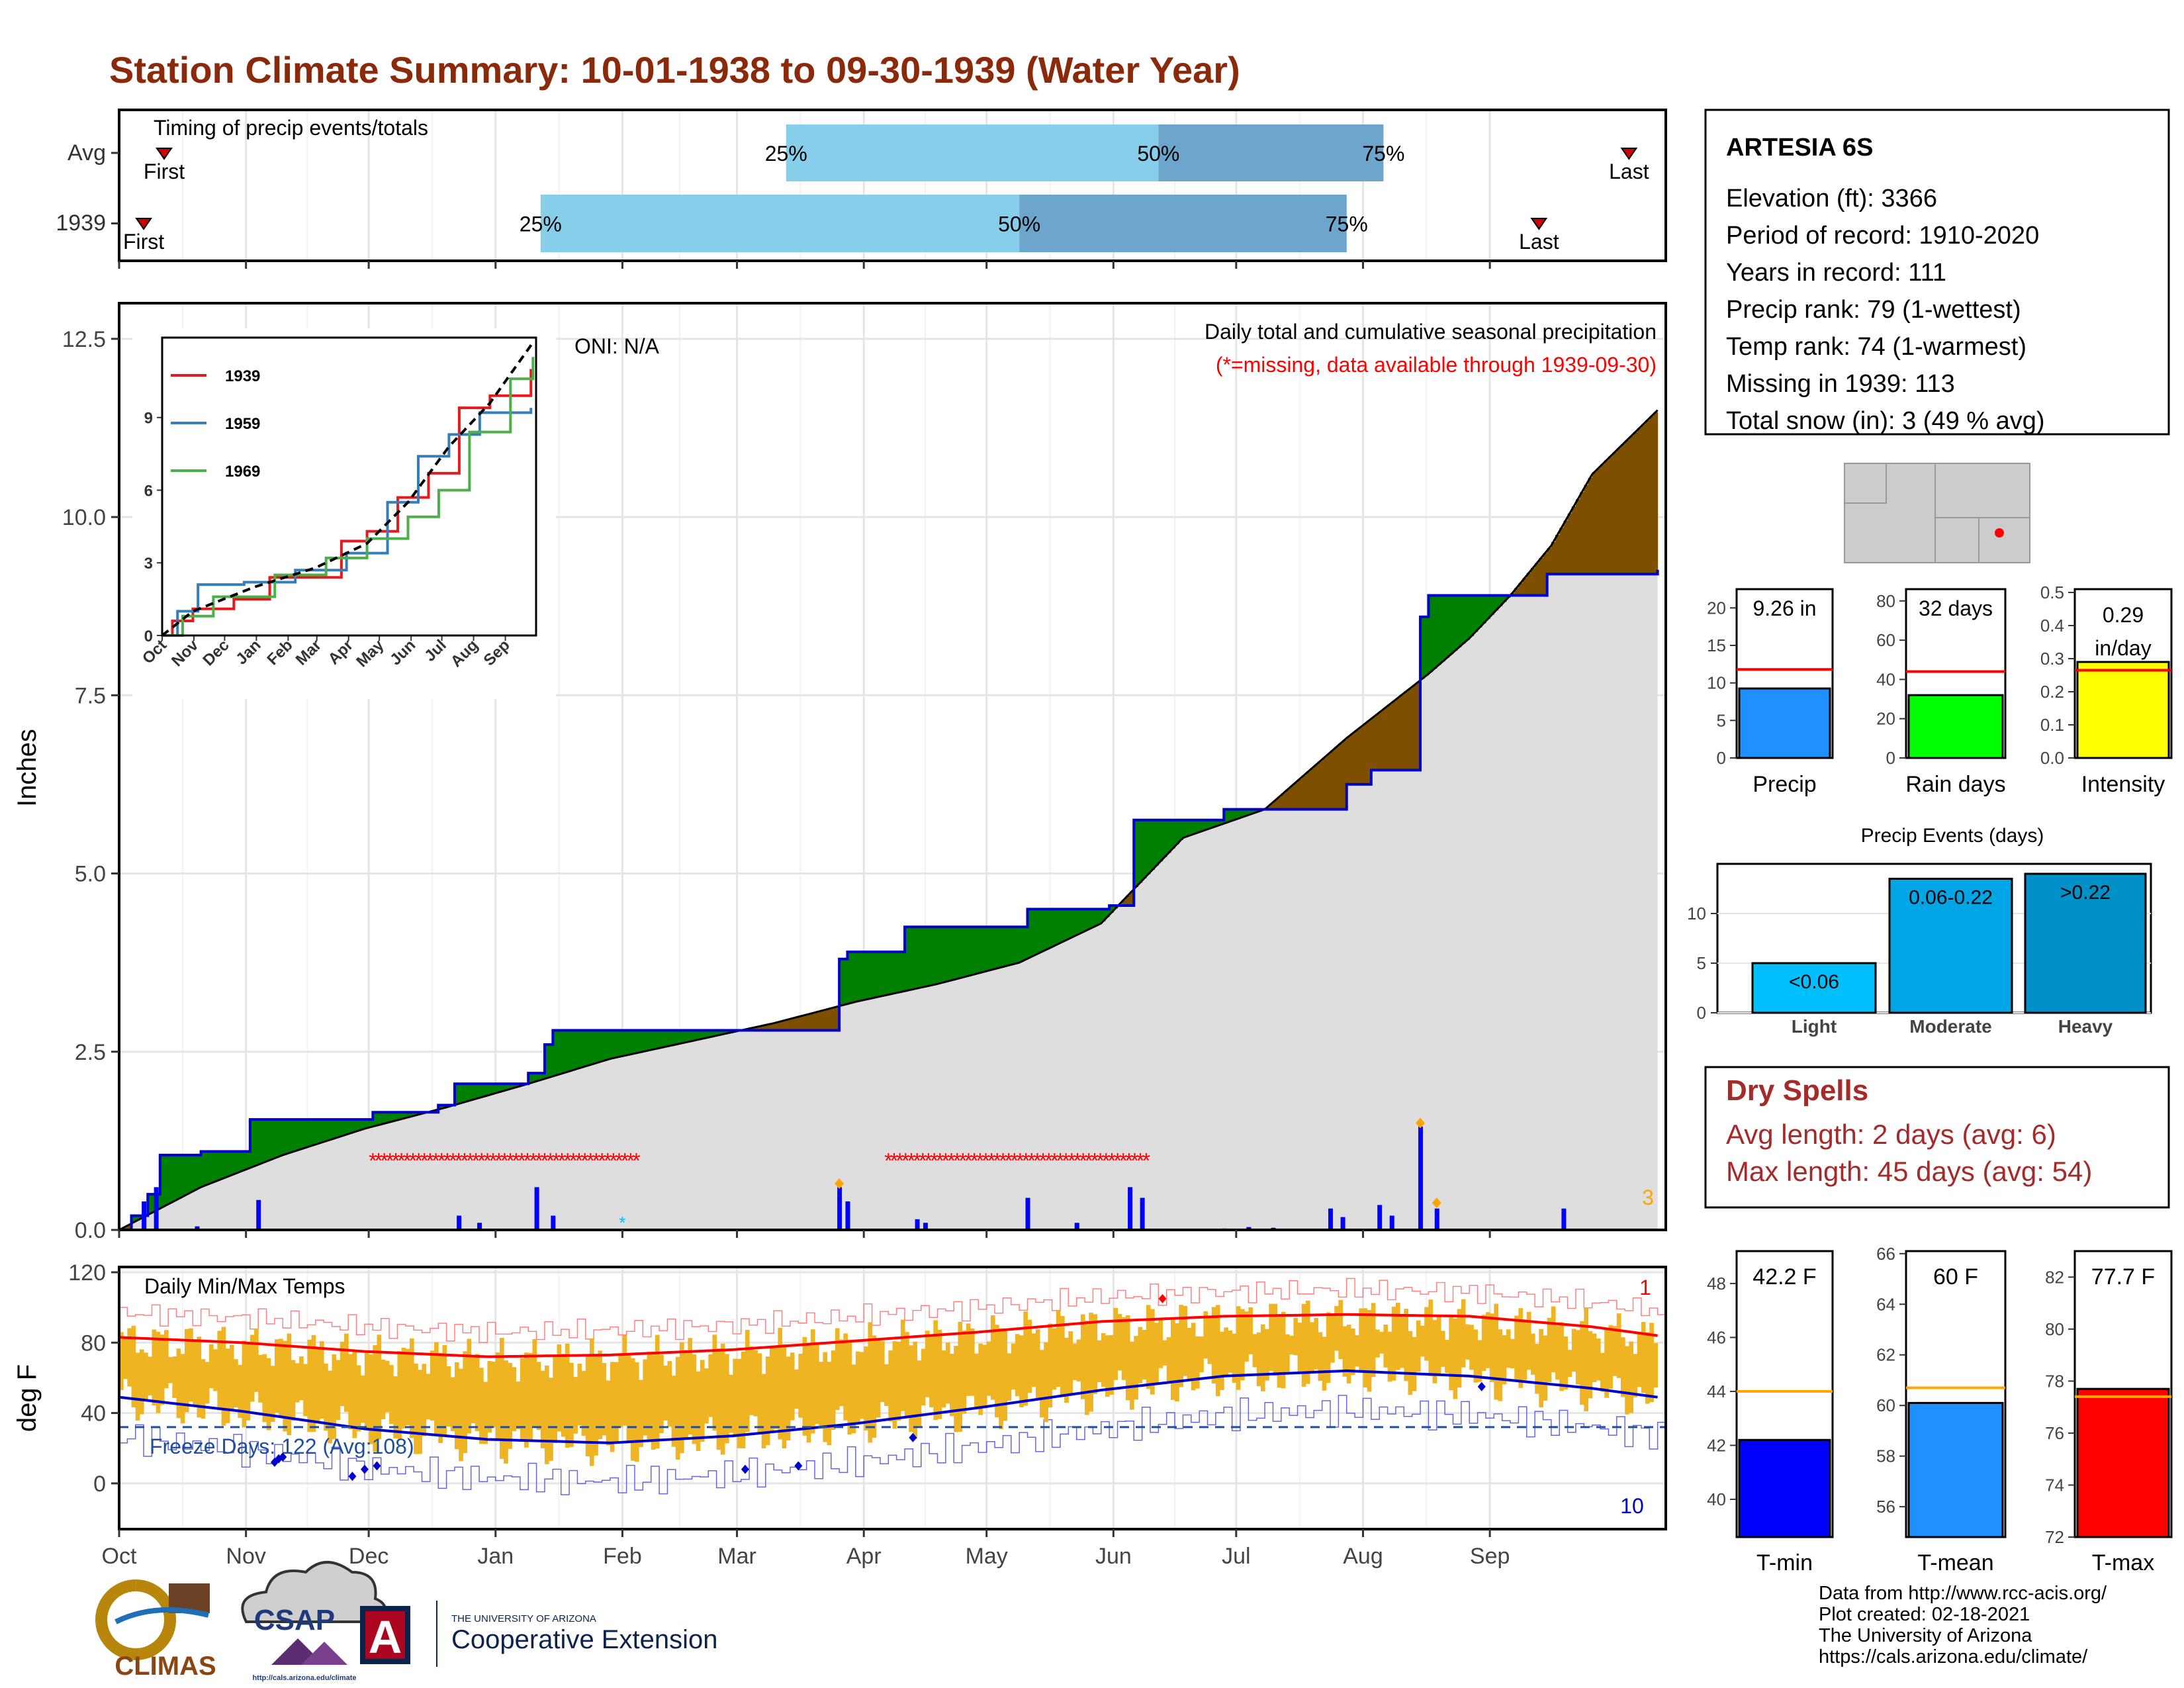 The height and width of the screenshot is (1688, 2184). Describe the element at coordinates (888, 1335) in the screenshot. I see `avg-max-temp-line` at that location.